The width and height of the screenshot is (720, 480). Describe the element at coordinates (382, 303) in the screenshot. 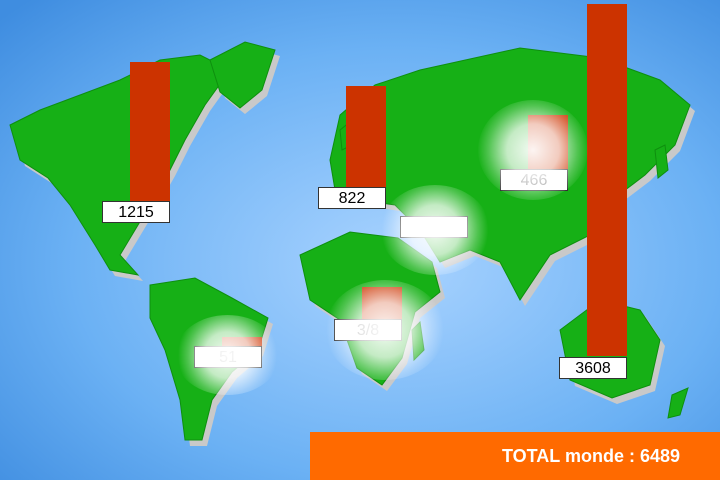

I see `africa-bar` at that location.